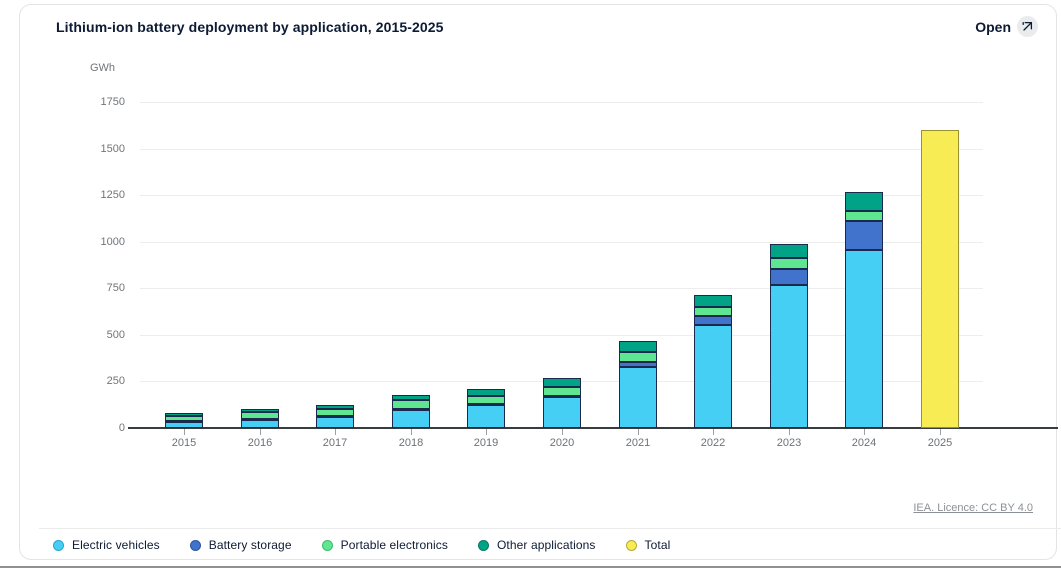 The height and width of the screenshot is (570, 1061). I want to click on y-tick-label-0: 0, so click(121, 428).